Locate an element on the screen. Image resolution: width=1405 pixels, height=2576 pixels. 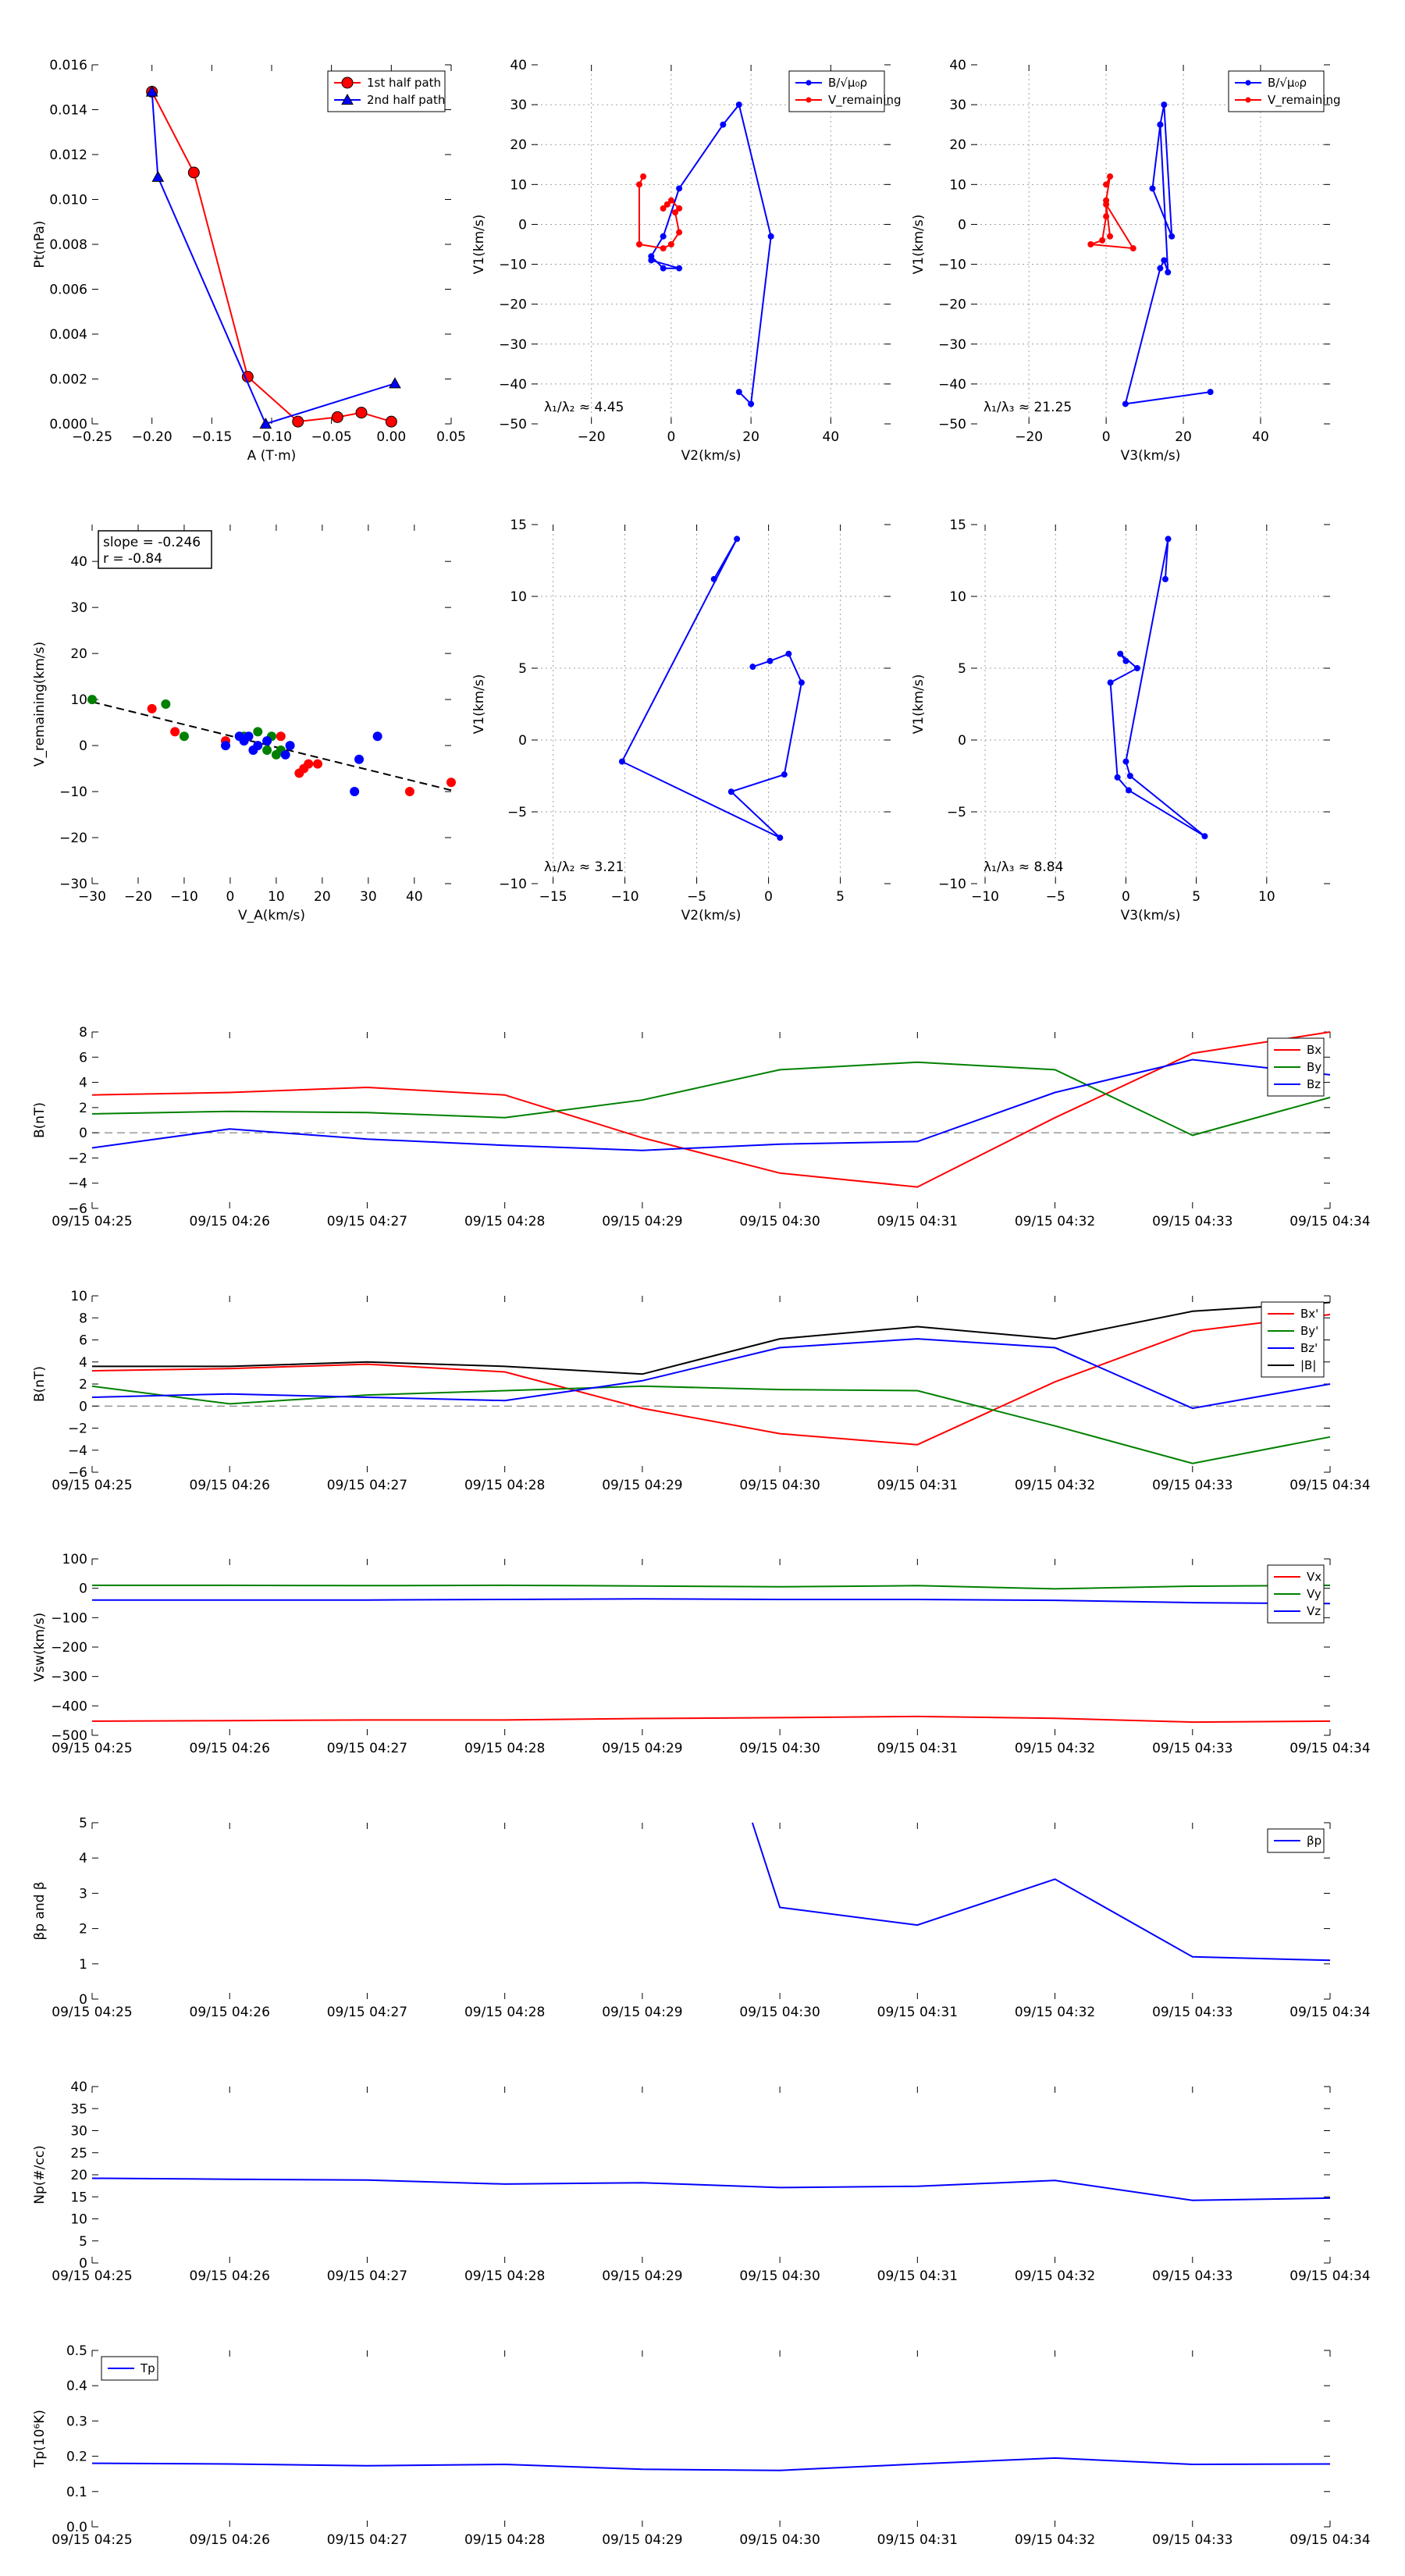
y-tick-label: −4 is located at coordinates (77, 1184).